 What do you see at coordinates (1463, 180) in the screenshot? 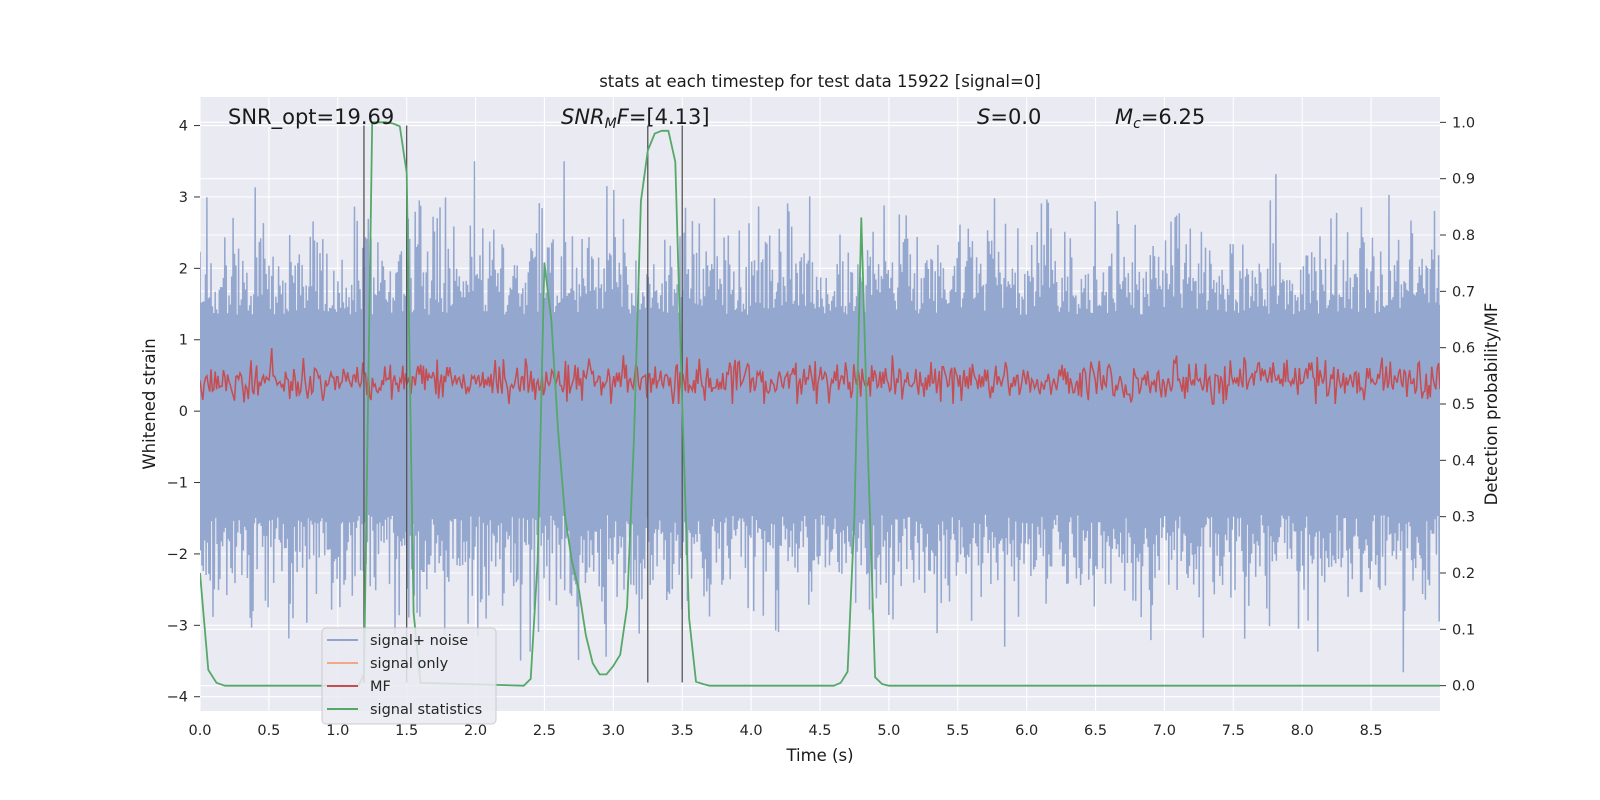
I see `y2-tick-label: 0.9` at bounding box center [1463, 180].